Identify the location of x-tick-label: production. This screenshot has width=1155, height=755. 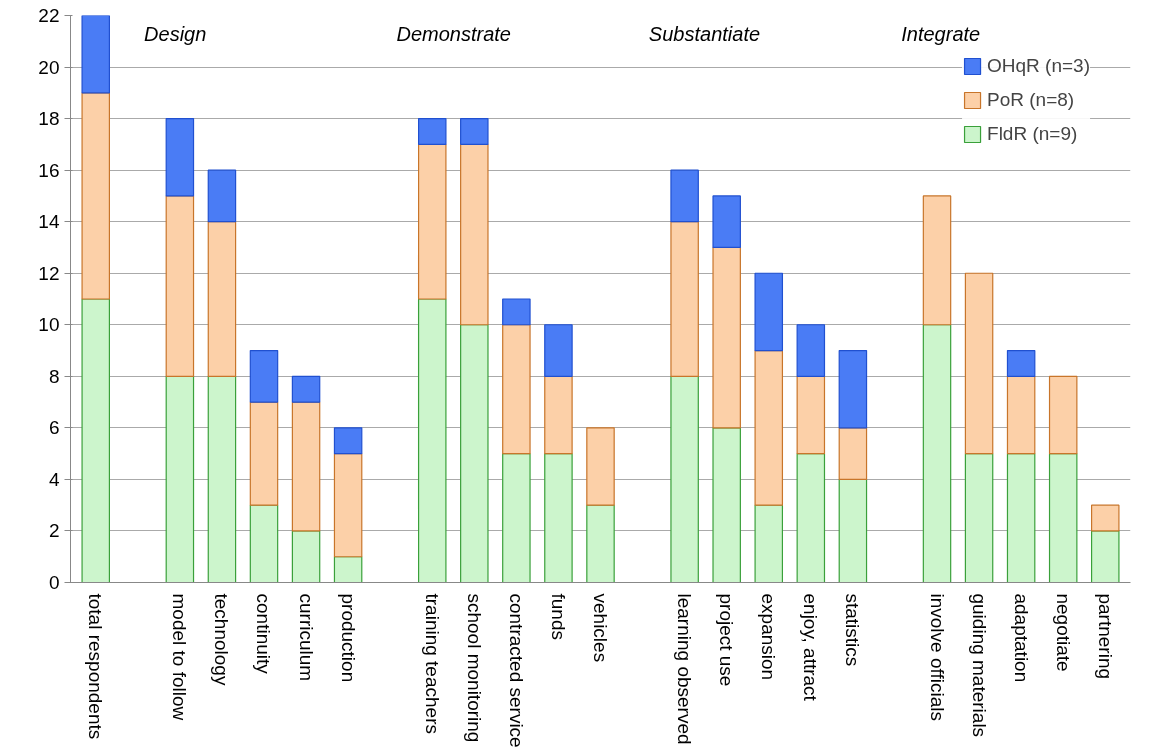
(348, 638).